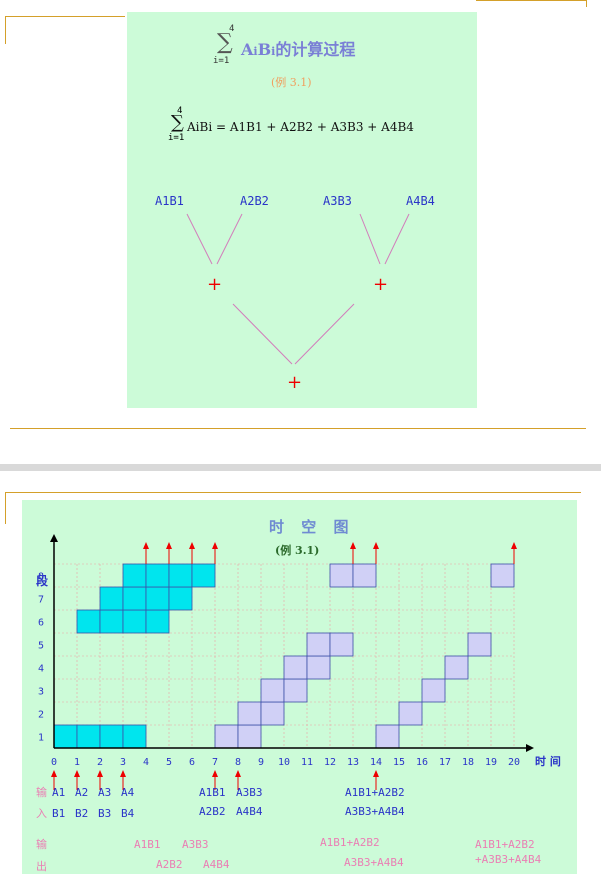  What do you see at coordinates (169, 201) in the screenshot?
I see `leaf-a1b1: A1B1` at bounding box center [169, 201].